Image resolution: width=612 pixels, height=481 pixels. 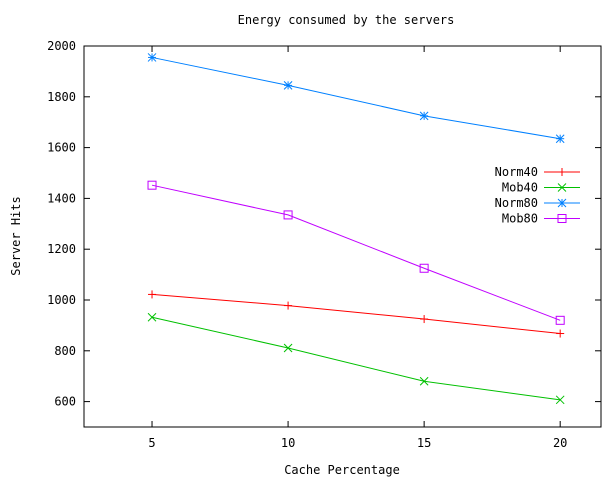 I want to click on legend-label: Norm40, so click(x=516, y=172).